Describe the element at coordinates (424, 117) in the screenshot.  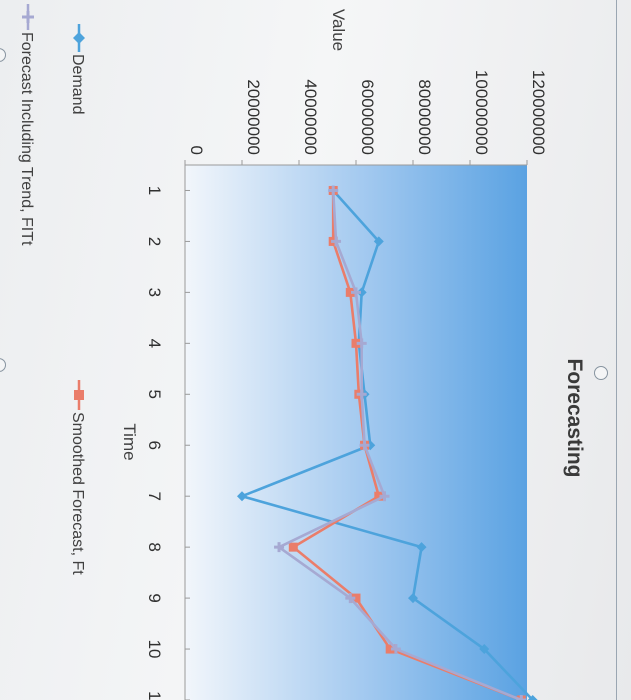
I see `value-tick-label: 80000000` at that location.